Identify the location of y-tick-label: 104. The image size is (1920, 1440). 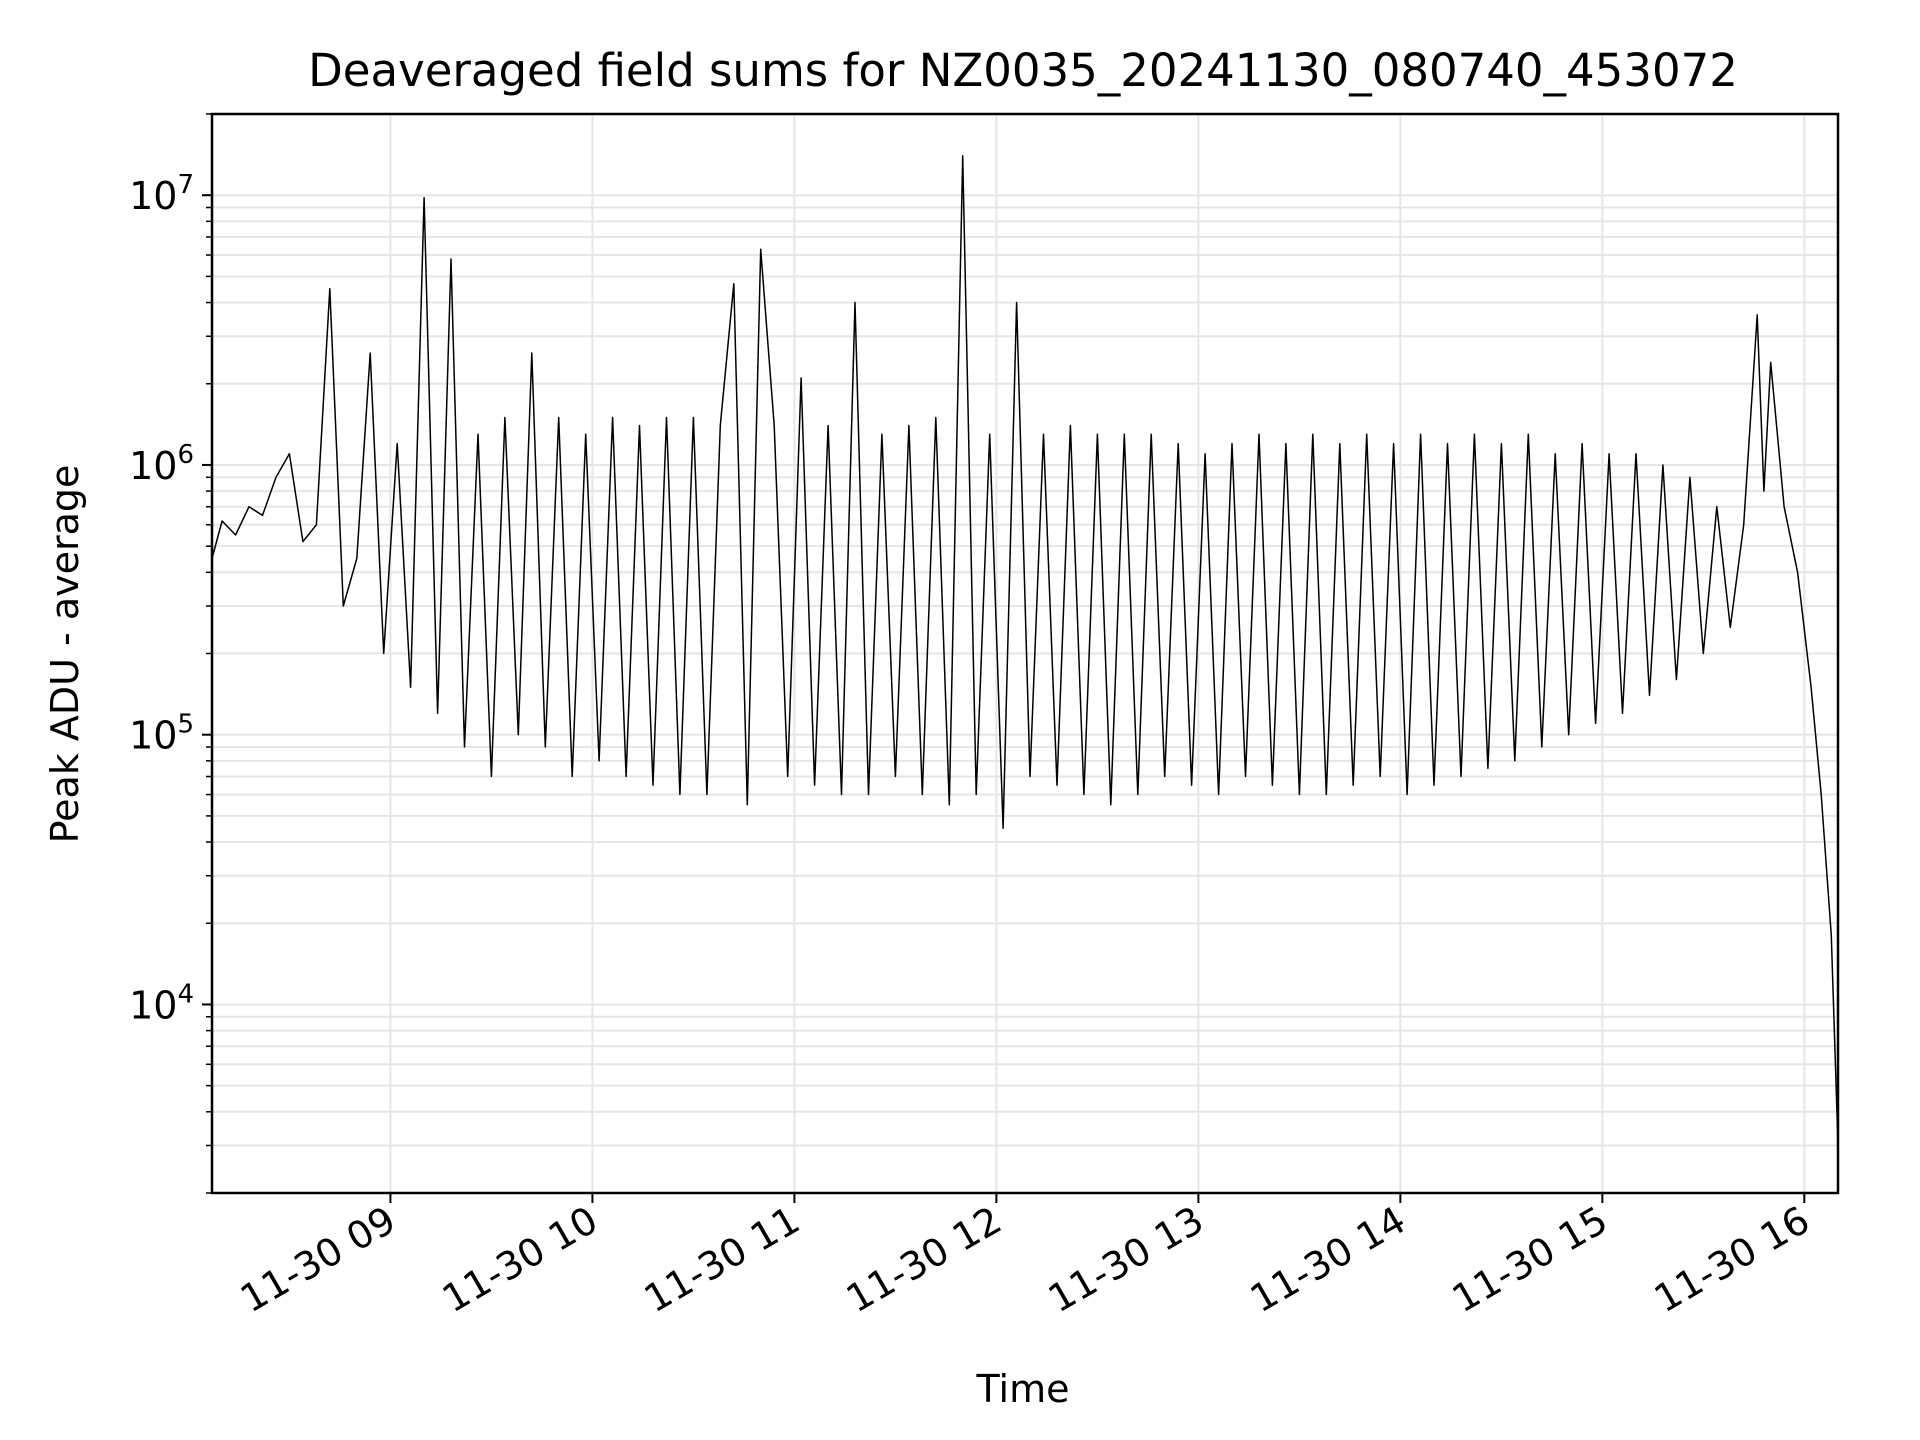
(161, 1003).